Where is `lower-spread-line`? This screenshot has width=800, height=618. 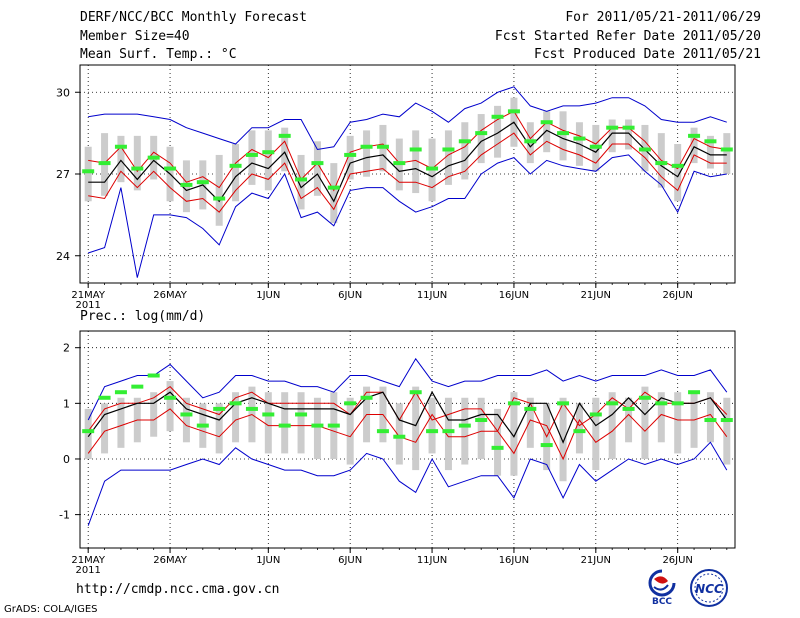
lower-spread-line is located at coordinates (407, 172).